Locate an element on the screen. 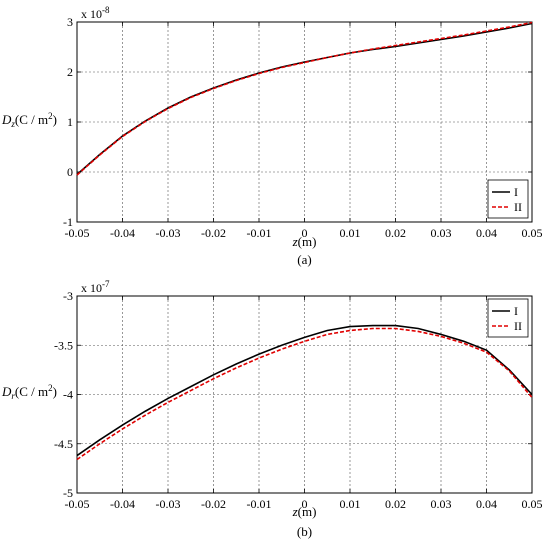 The image size is (550, 544). y-tick-label: -5 is located at coordinates (68, 493).